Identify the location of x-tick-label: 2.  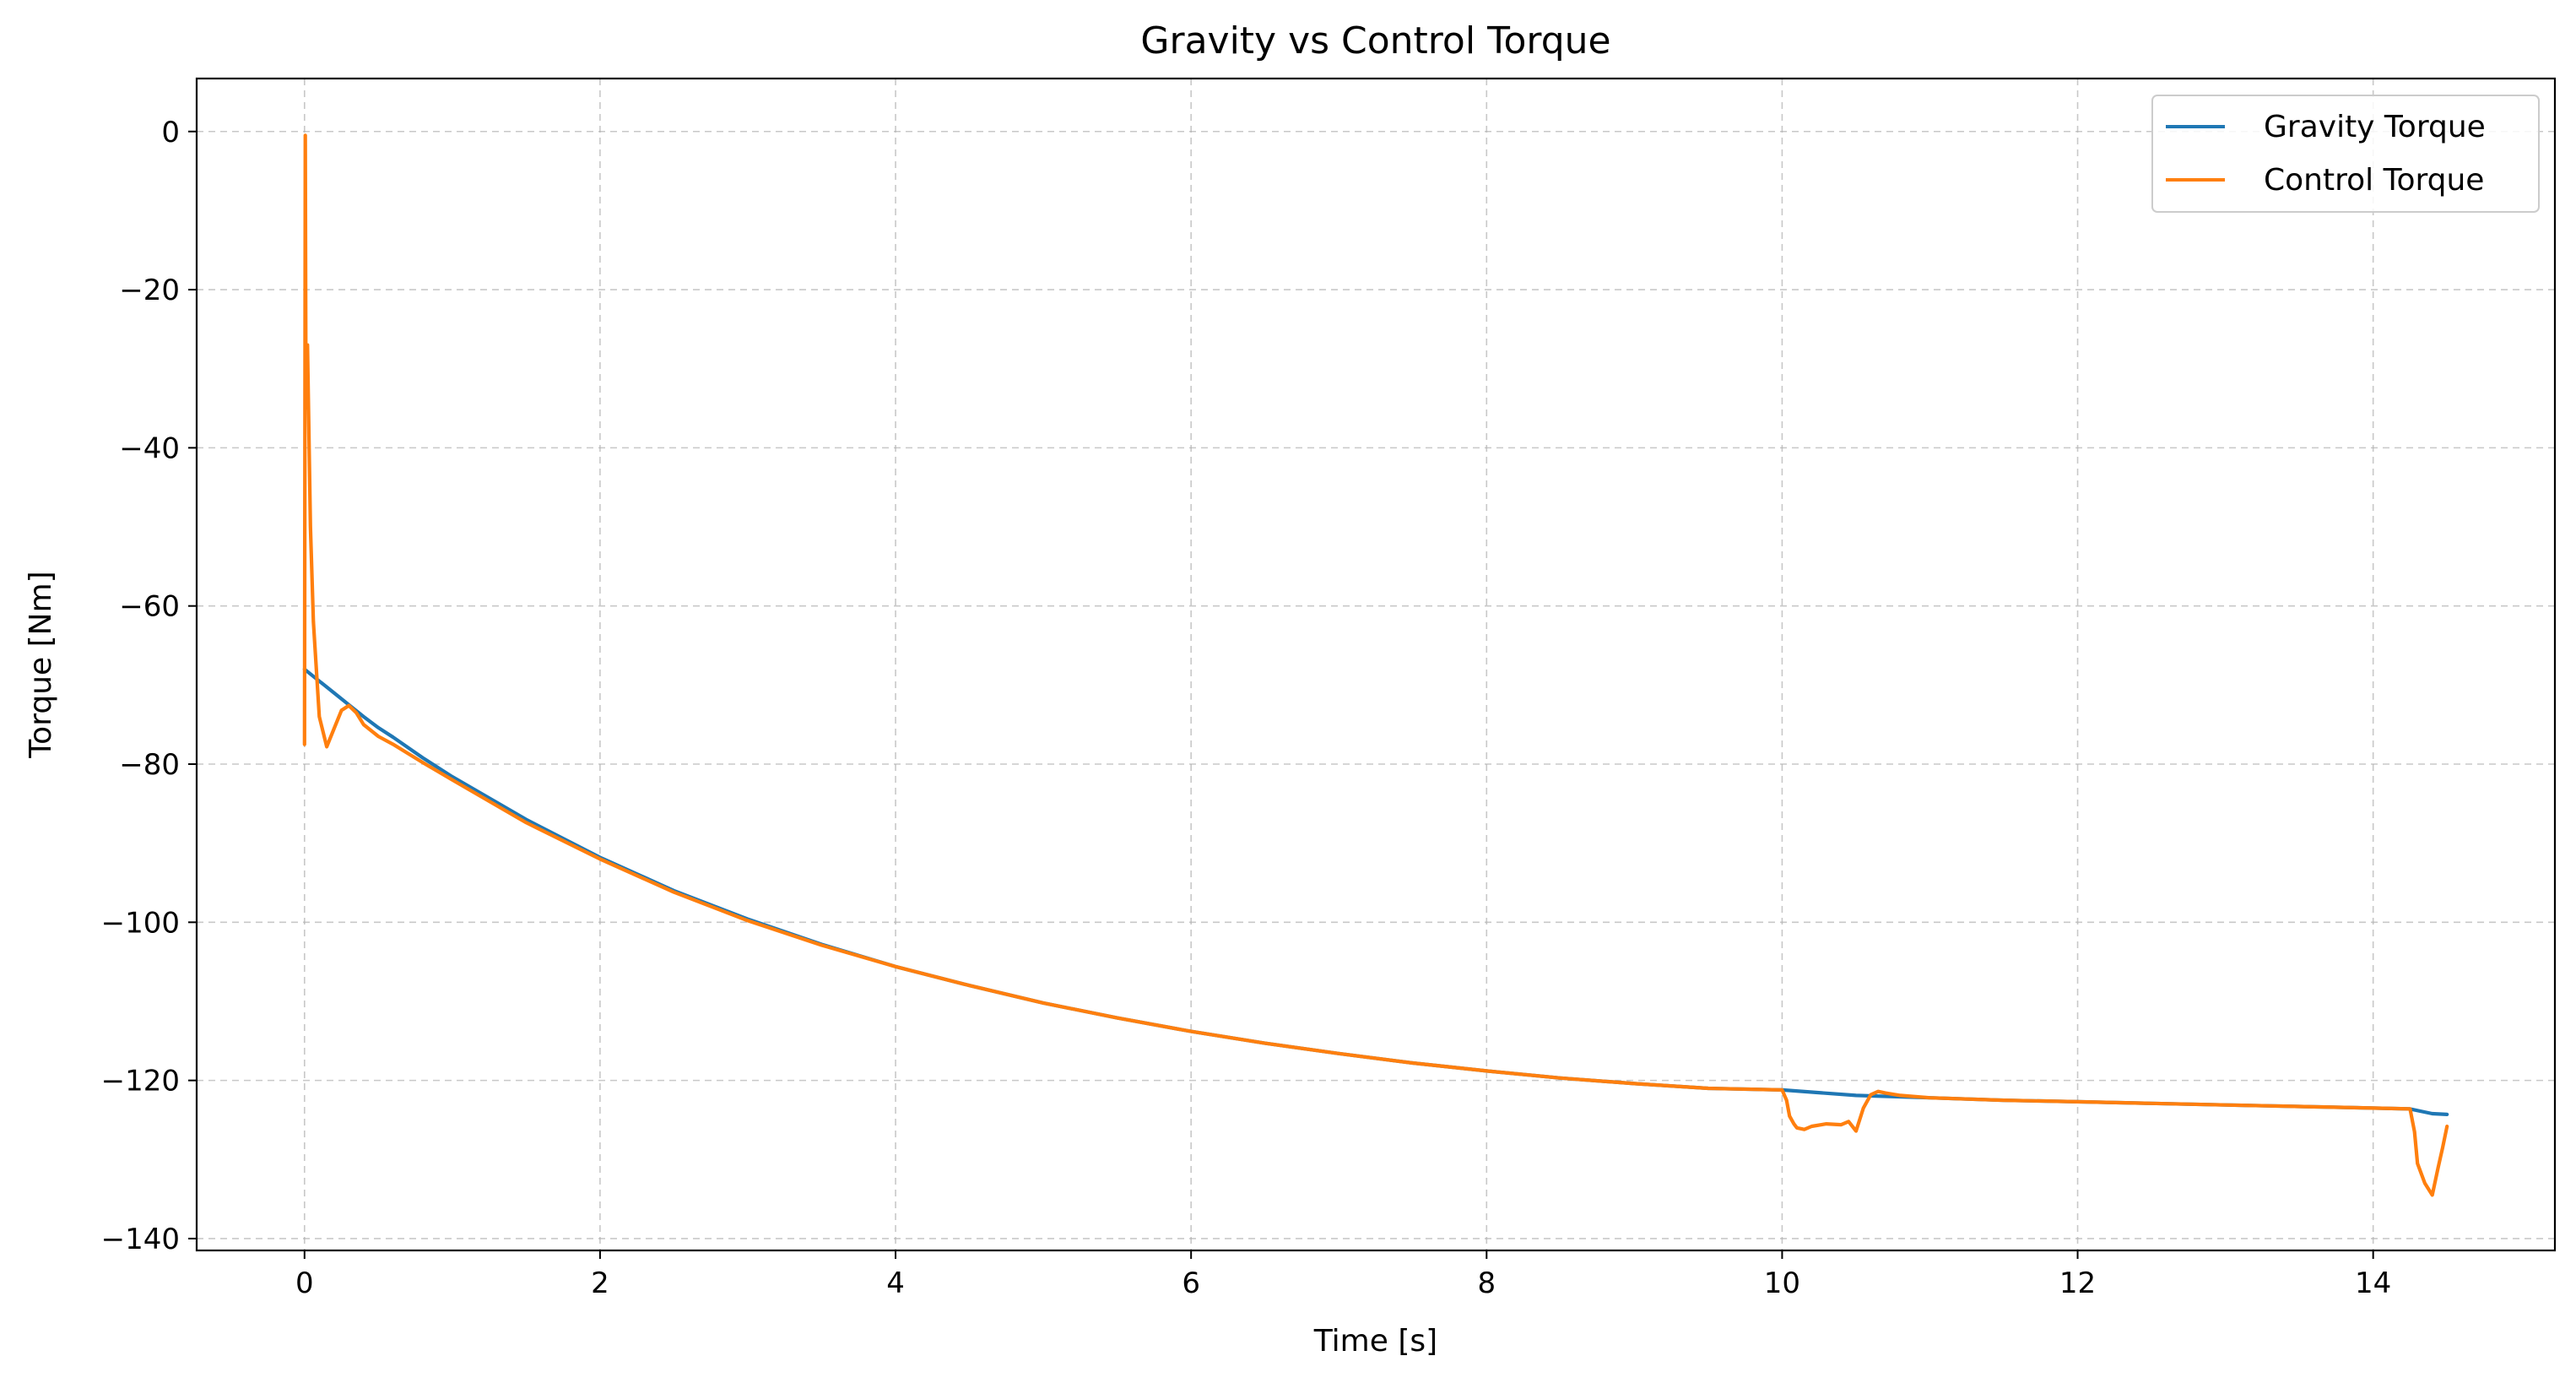
(600, 1283).